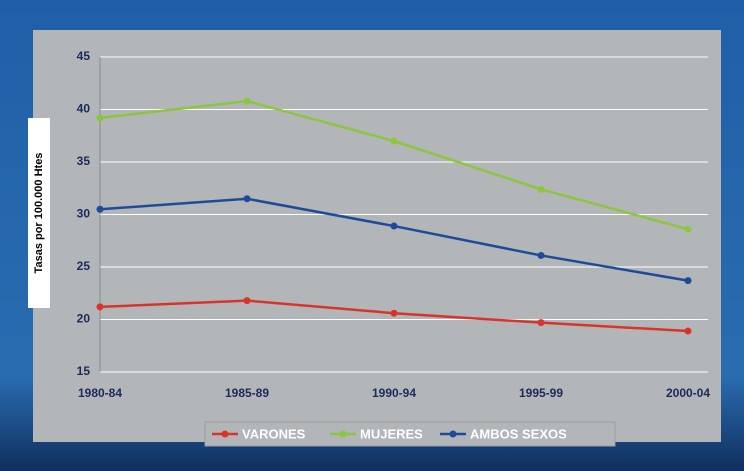  I want to click on legend-label: VARONES, so click(274, 433).